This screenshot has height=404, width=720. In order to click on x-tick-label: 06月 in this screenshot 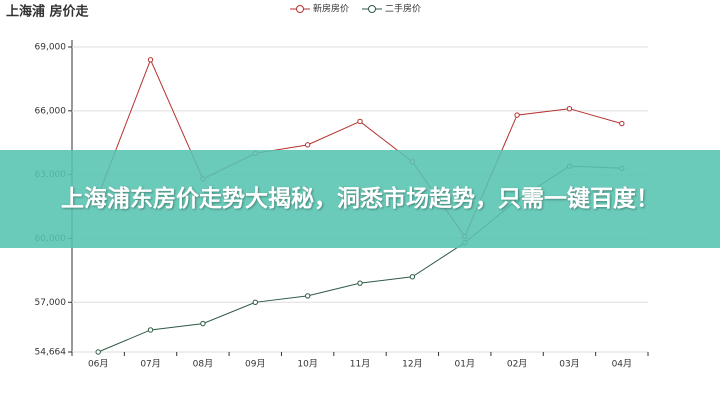, I will do `click(98, 364)`.